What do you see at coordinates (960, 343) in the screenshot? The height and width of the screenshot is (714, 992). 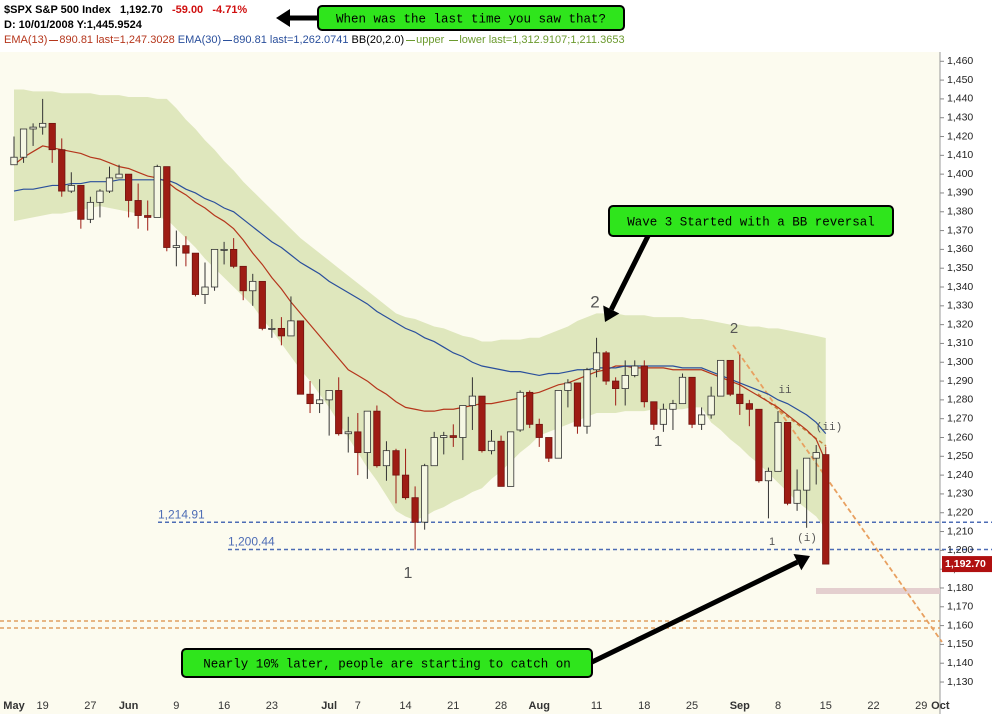 I see `y-tick-label: 1,310` at bounding box center [960, 343].